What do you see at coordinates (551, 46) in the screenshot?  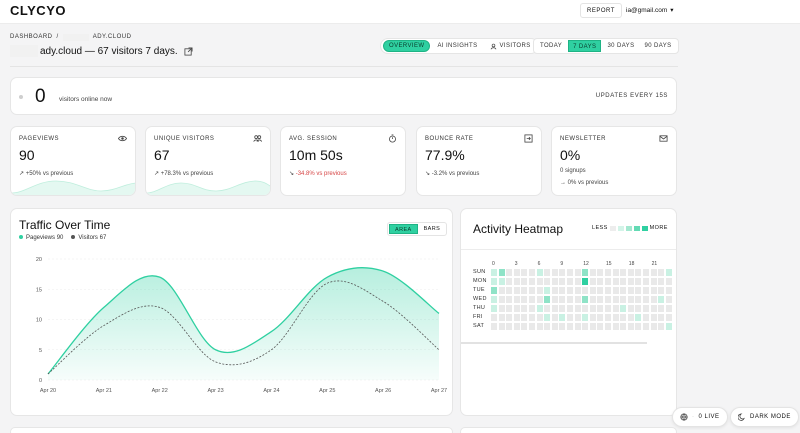 I see `range-today: TODAY` at bounding box center [551, 46].